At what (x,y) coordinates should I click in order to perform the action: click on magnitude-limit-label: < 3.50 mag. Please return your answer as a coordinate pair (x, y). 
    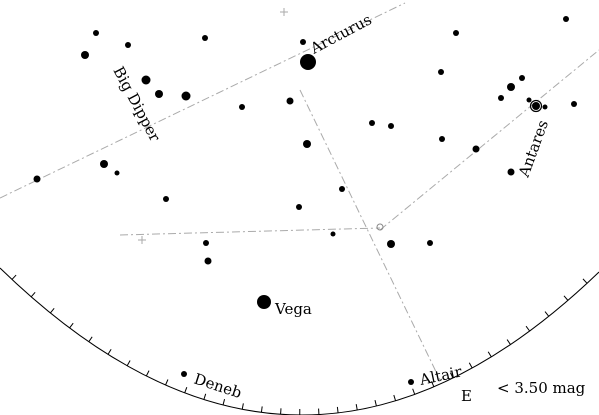
    Looking at the image, I should click on (541, 388).